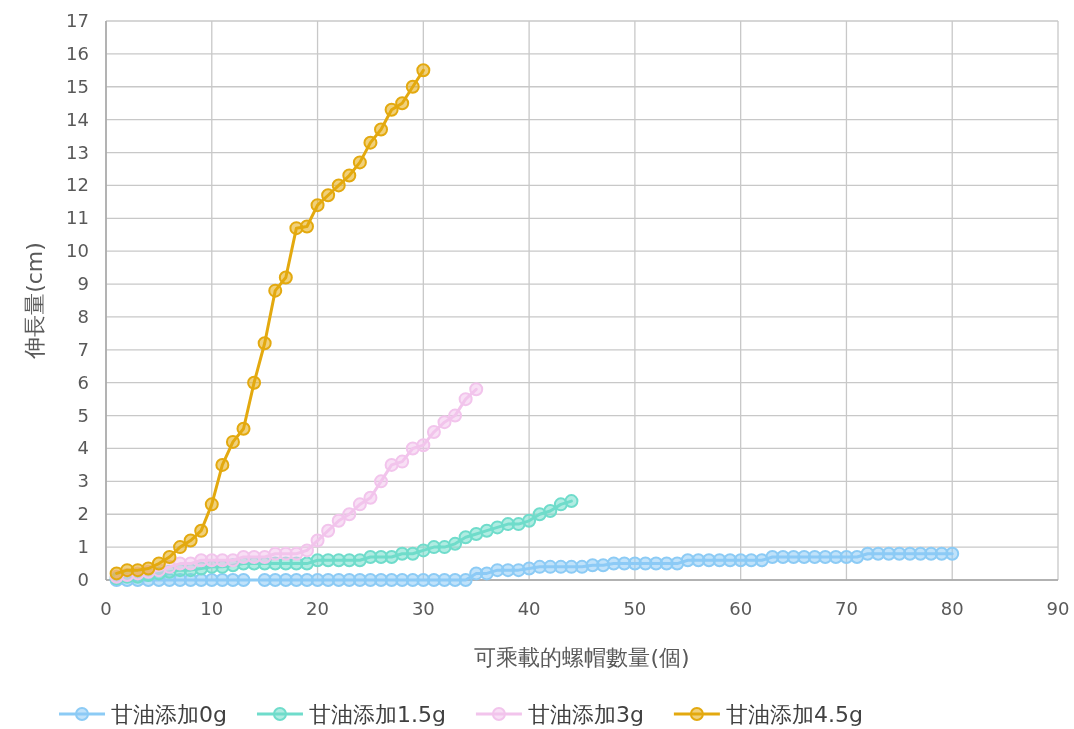 The image size is (1074, 729). I want to click on legend-label: 甘油添加1.5g, so click(377, 714).